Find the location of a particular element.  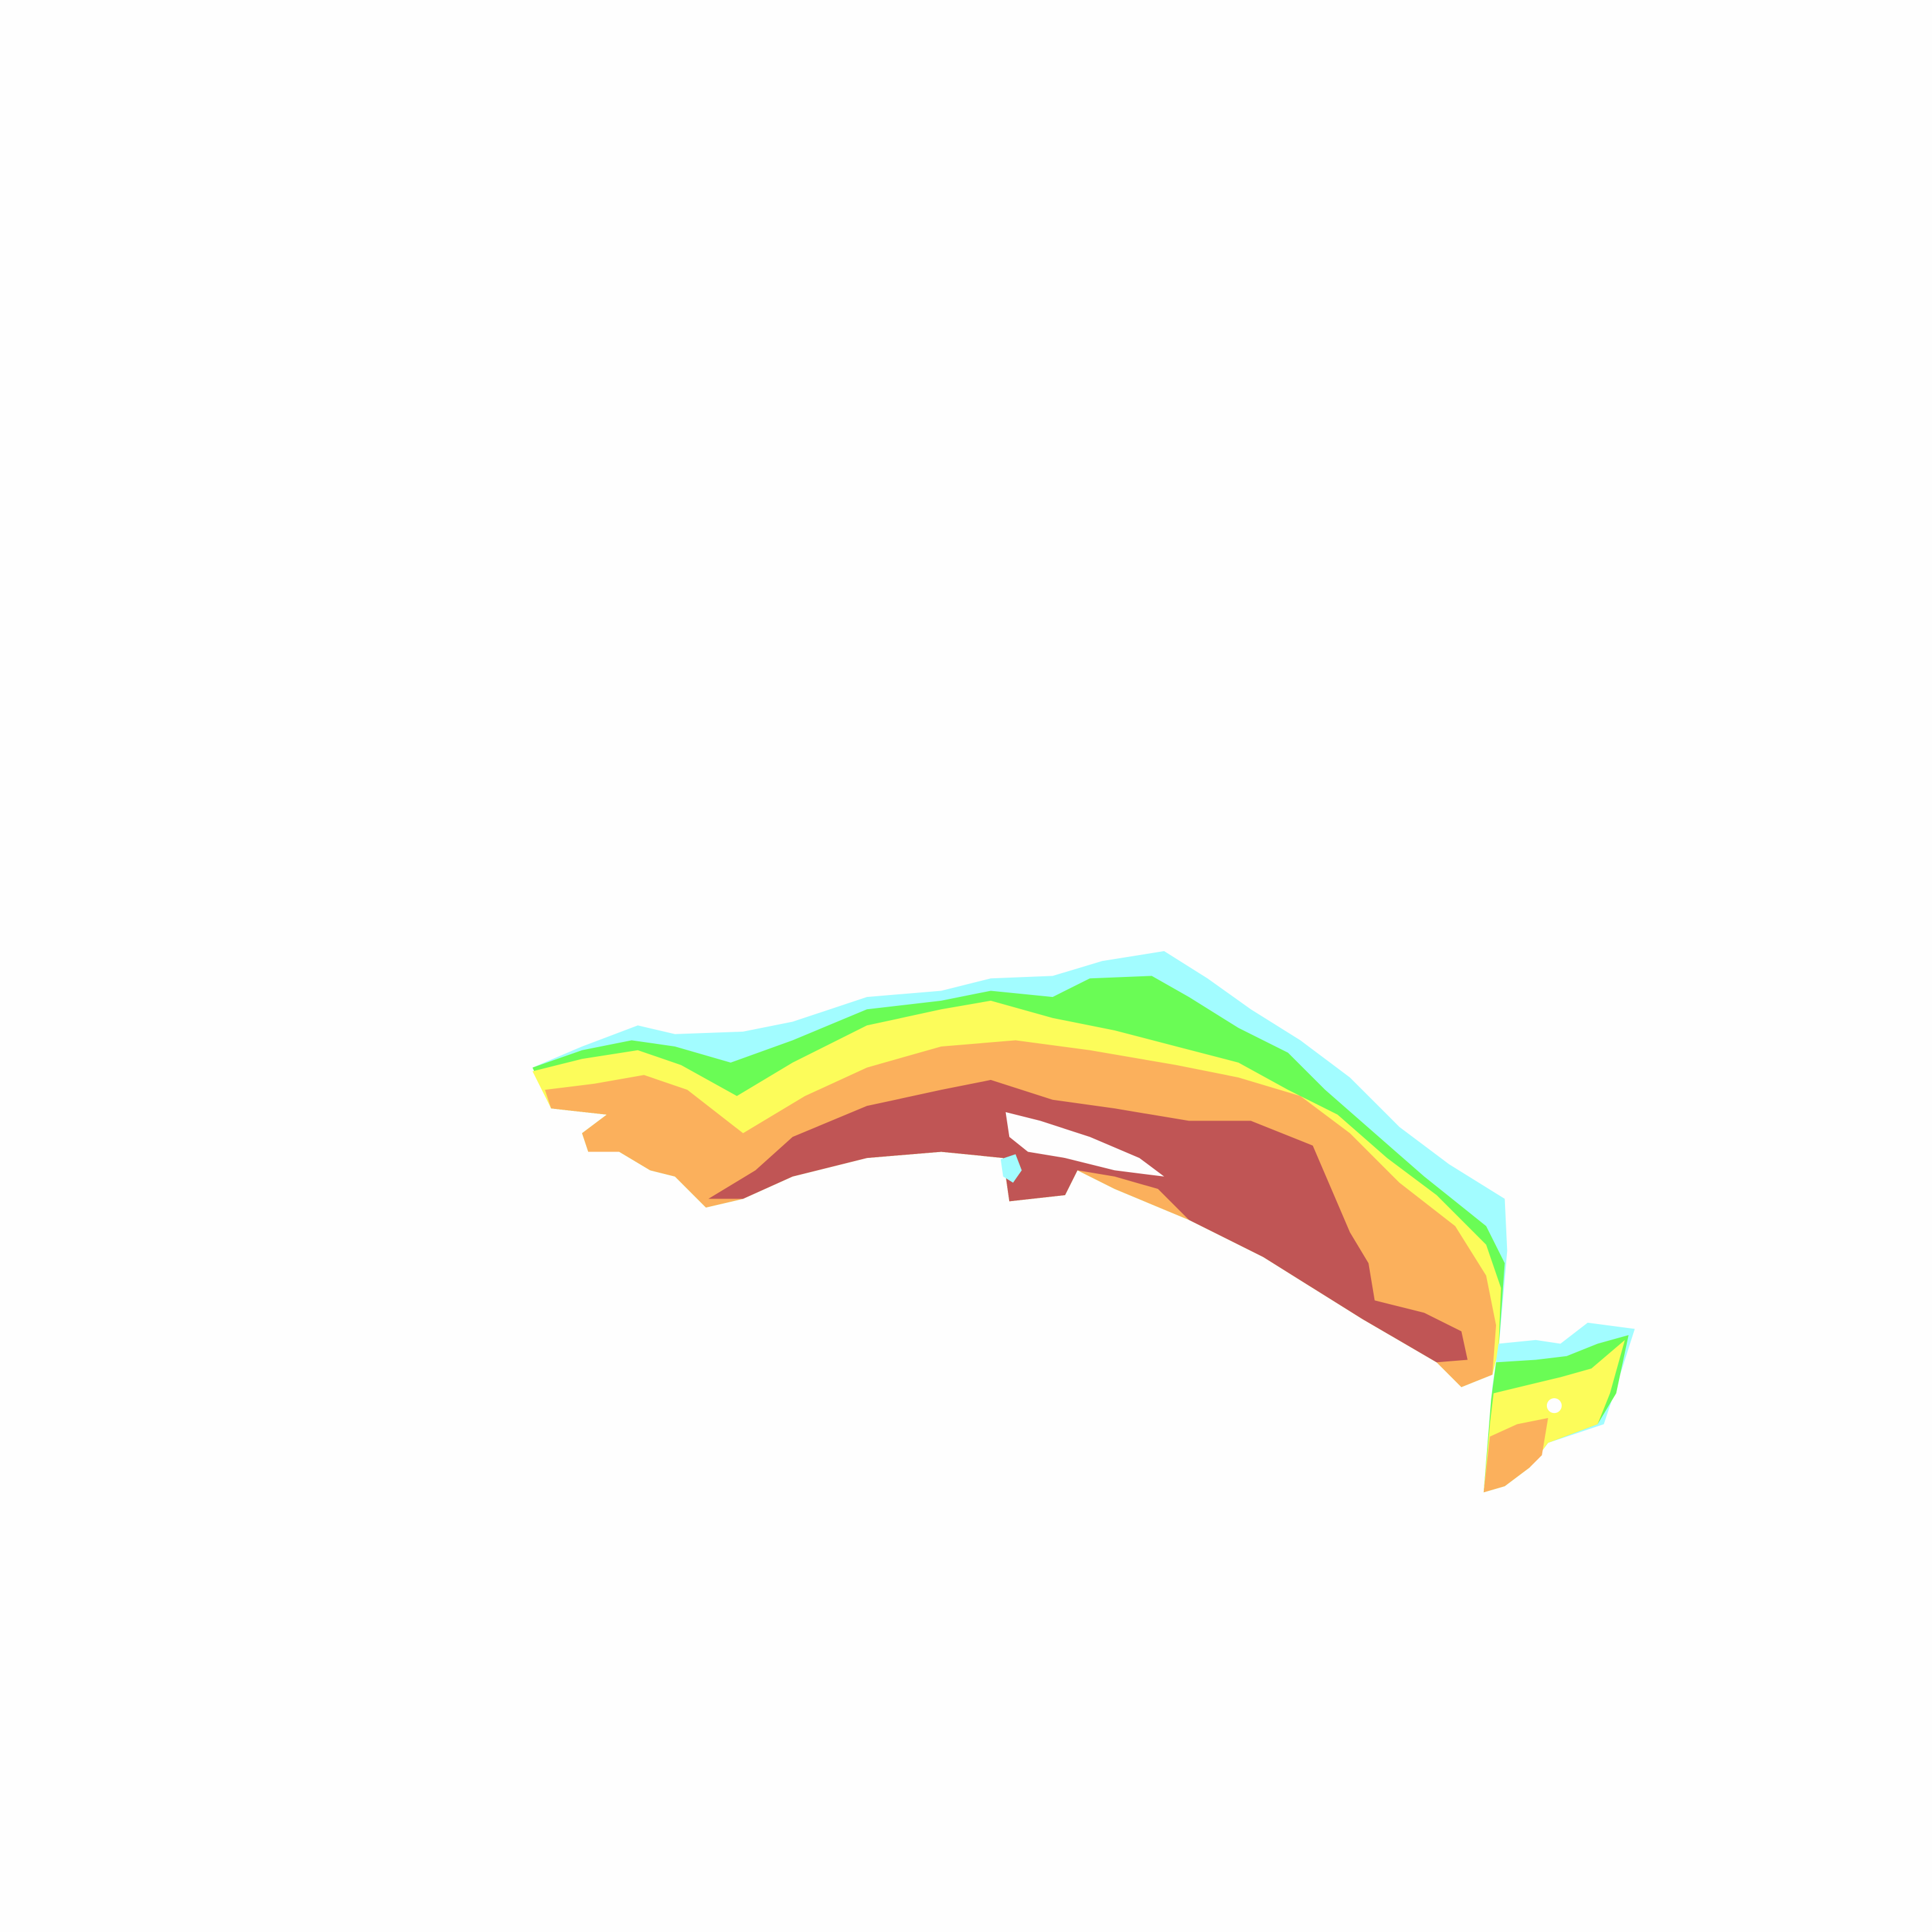

pocket-cyan is located at coordinates (1011, 1168).